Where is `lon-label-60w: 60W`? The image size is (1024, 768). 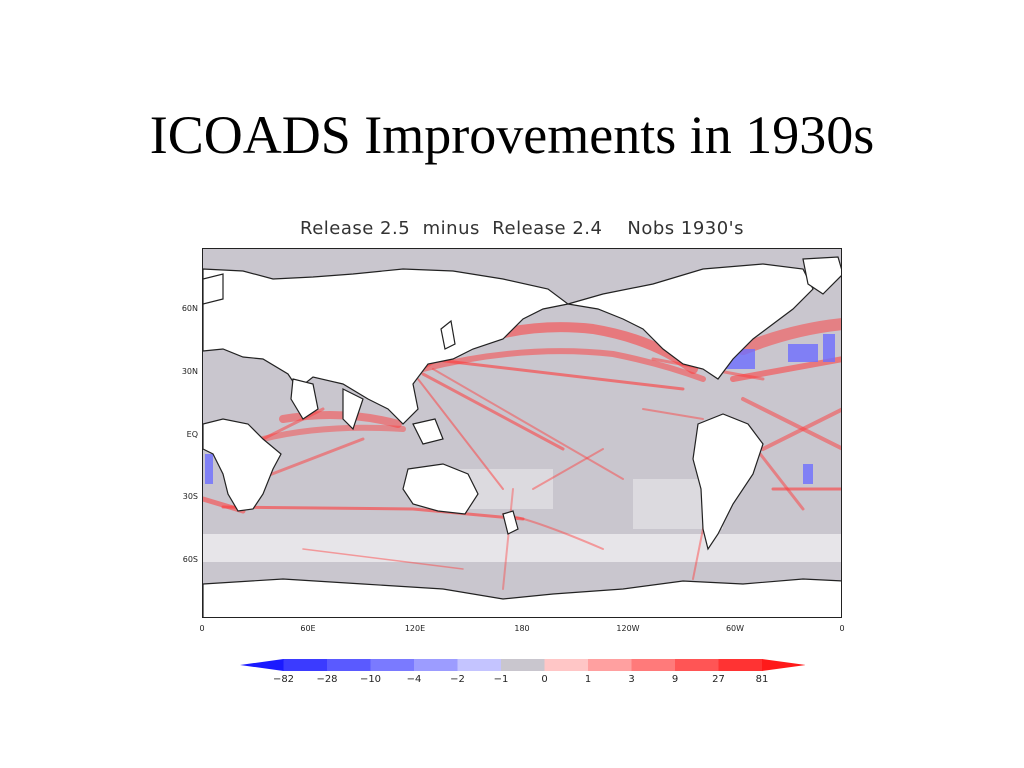 lon-label-60w: 60W is located at coordinates (735, 628).